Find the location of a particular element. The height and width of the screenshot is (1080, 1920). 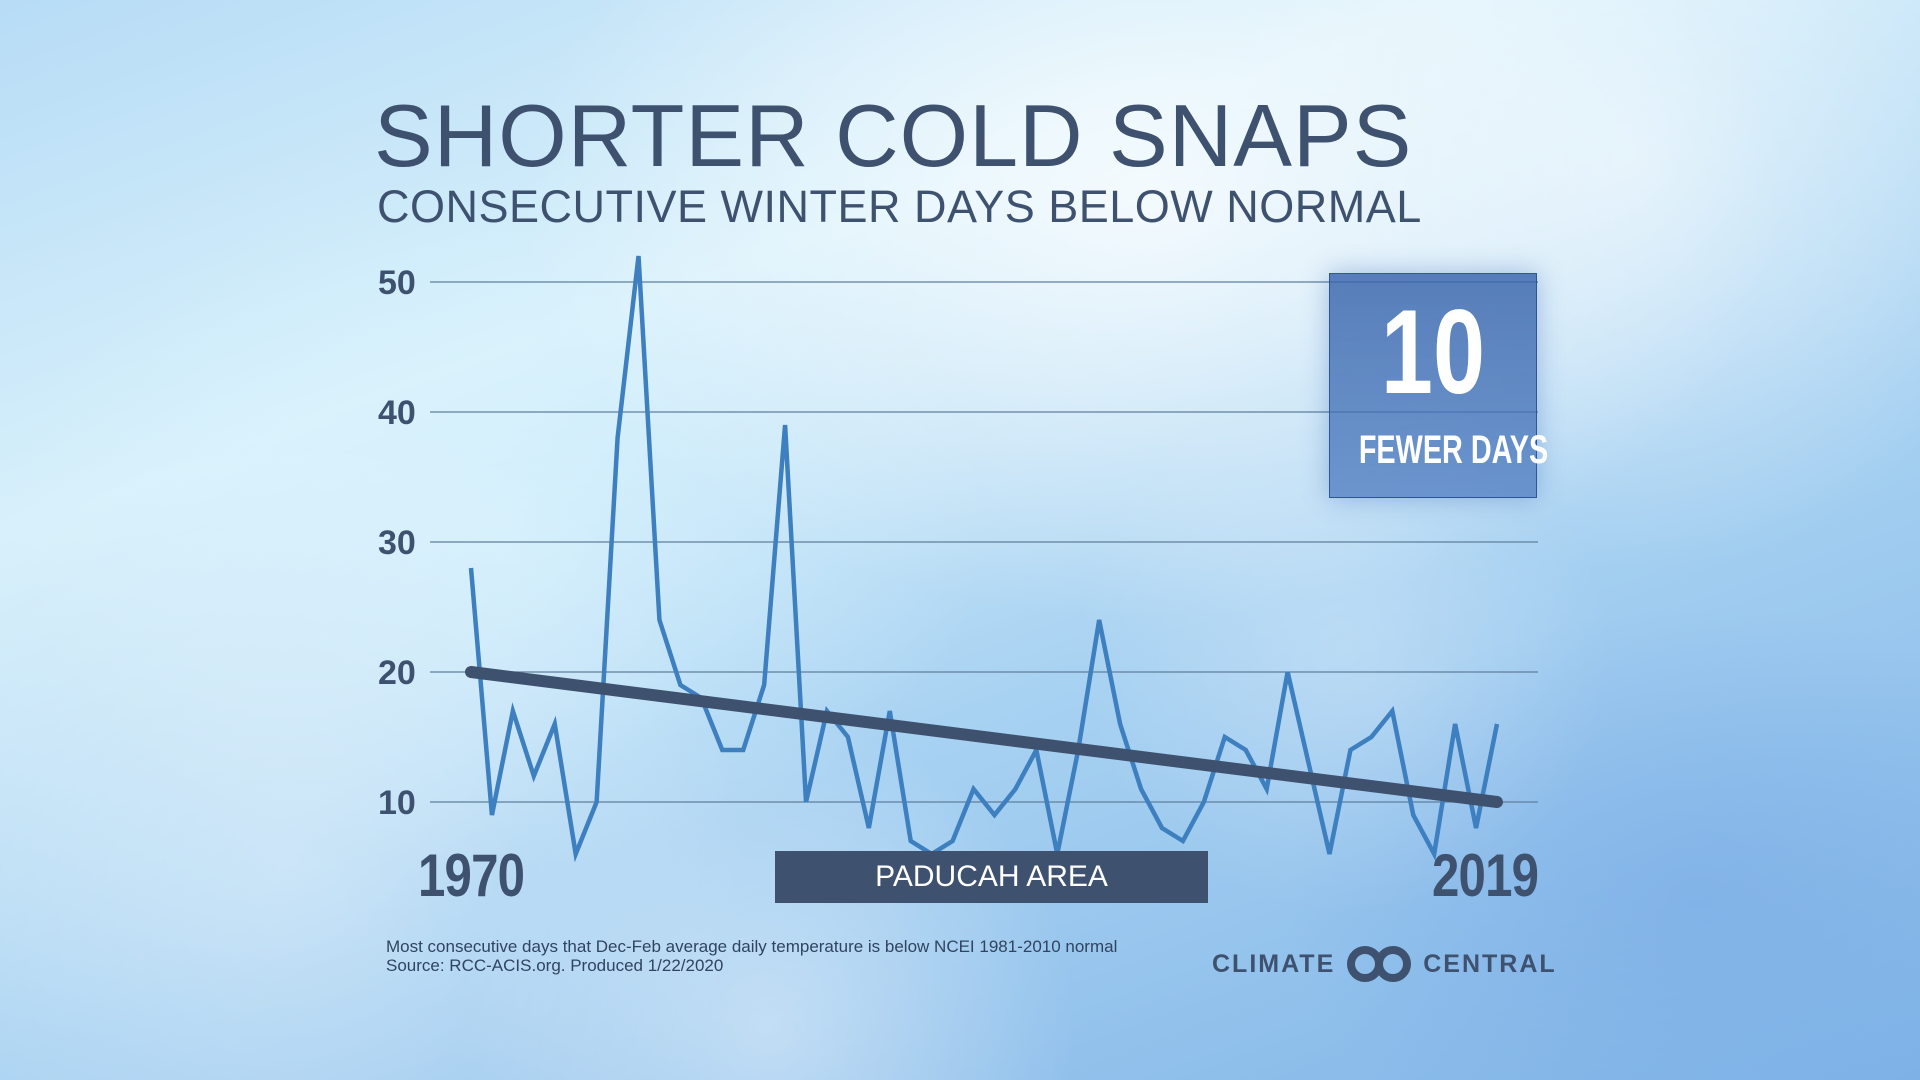

x-axis-start-label: 1970 is located at coordinates (471, 875).